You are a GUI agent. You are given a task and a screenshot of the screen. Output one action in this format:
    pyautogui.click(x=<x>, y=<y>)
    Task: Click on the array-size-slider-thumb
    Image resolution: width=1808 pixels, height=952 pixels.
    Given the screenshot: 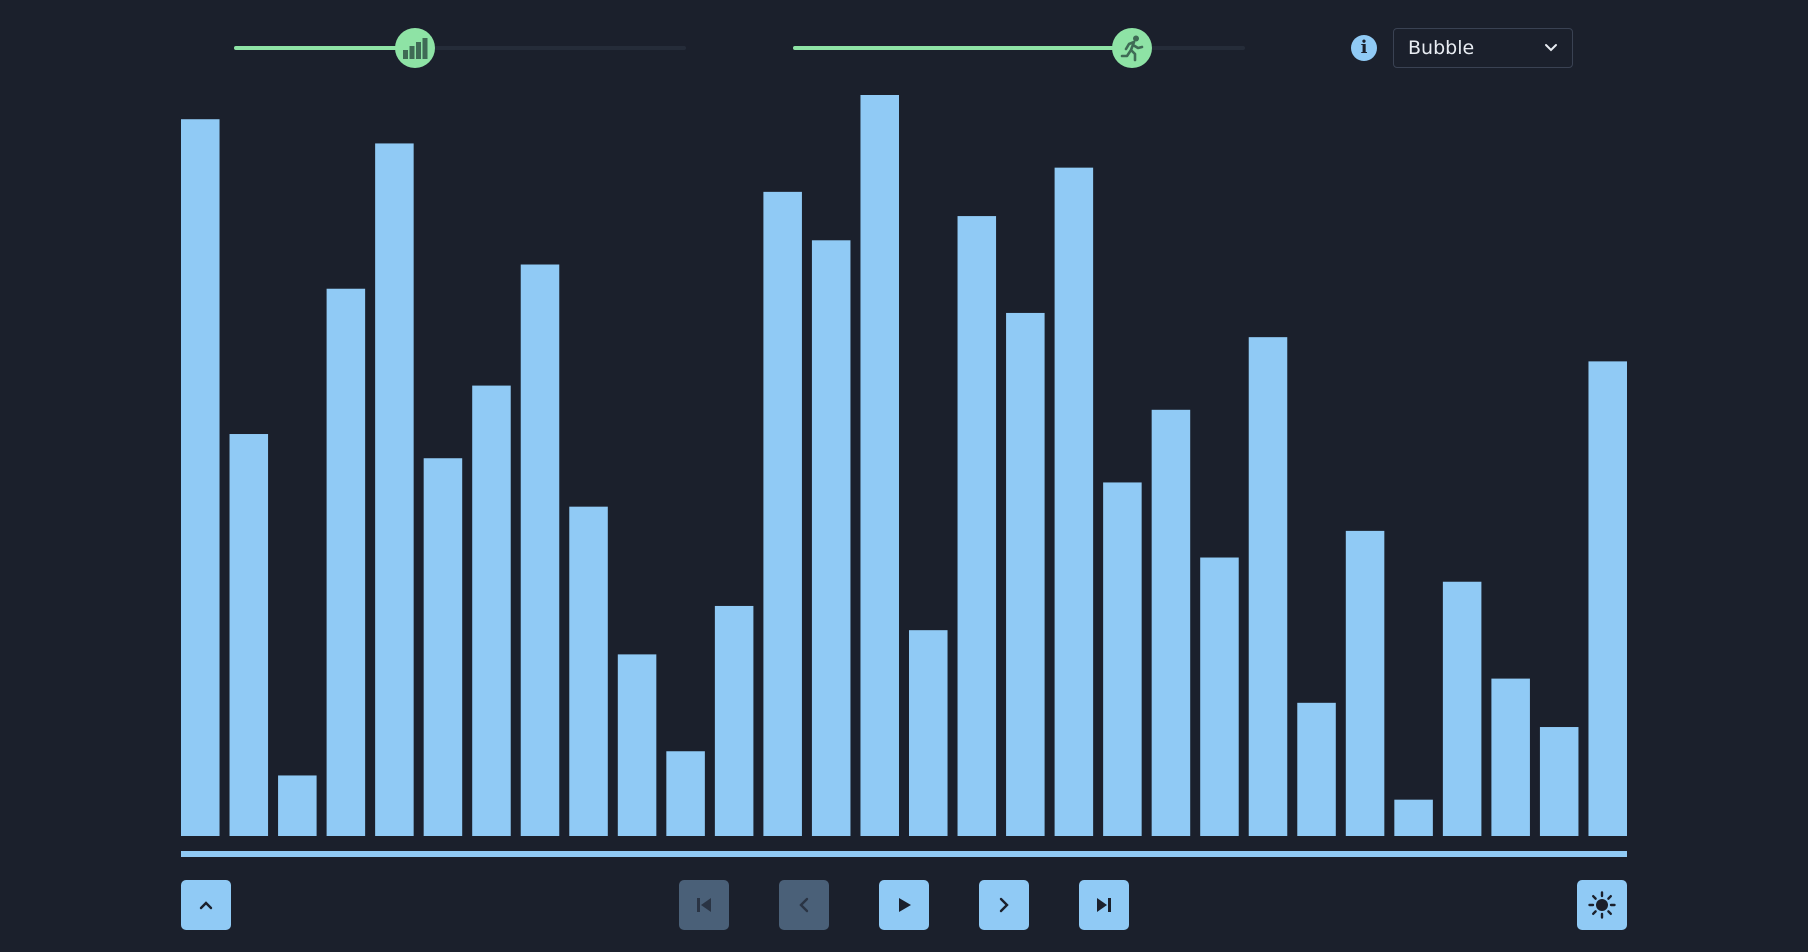 What is the action you would take?
    pyautogui.click(x=414, y=48)
    